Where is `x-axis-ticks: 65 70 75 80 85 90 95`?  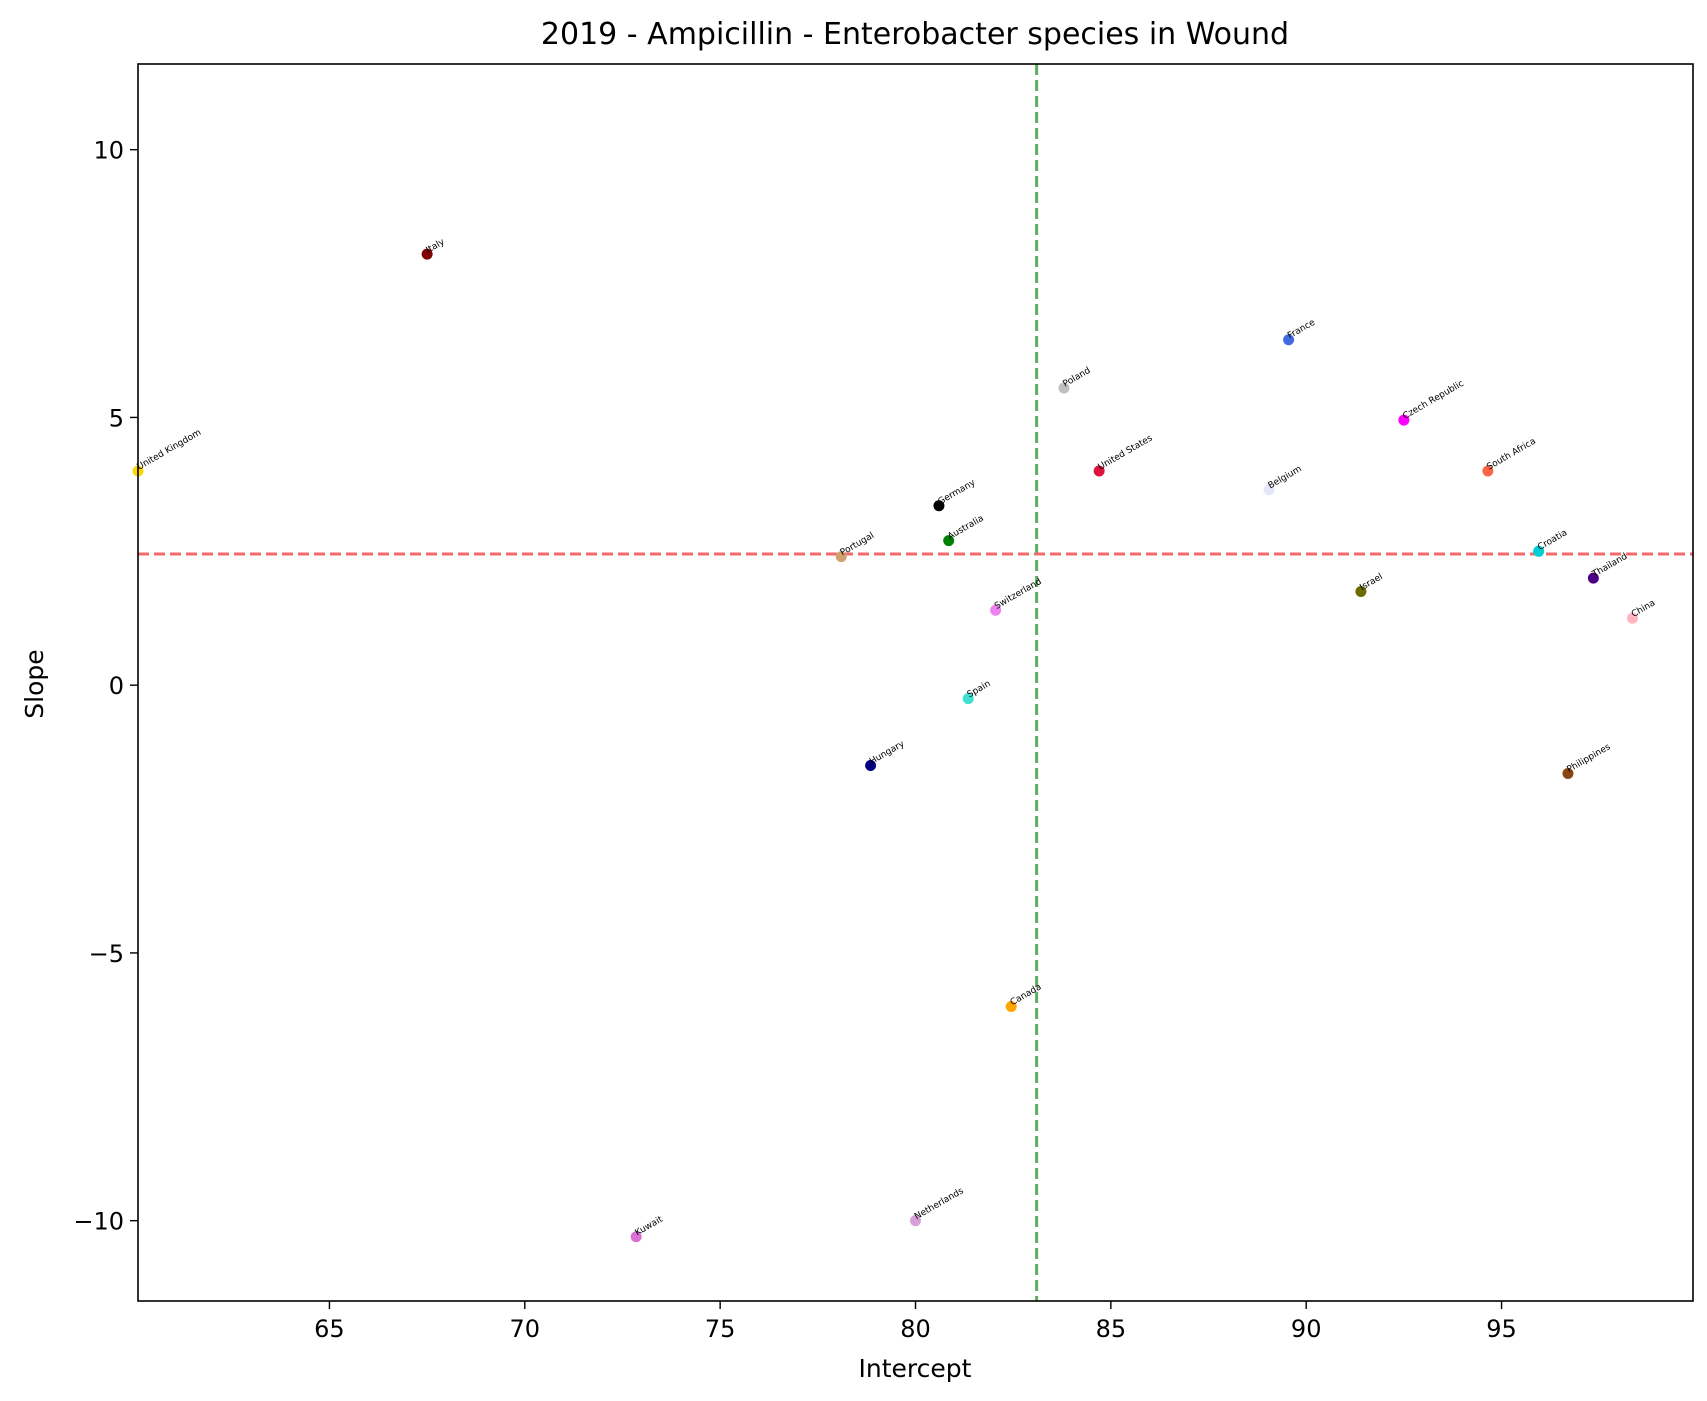
x-axis-ticks: 65 70 75 80 85 90 95 is located at coordinates (915, 1322).